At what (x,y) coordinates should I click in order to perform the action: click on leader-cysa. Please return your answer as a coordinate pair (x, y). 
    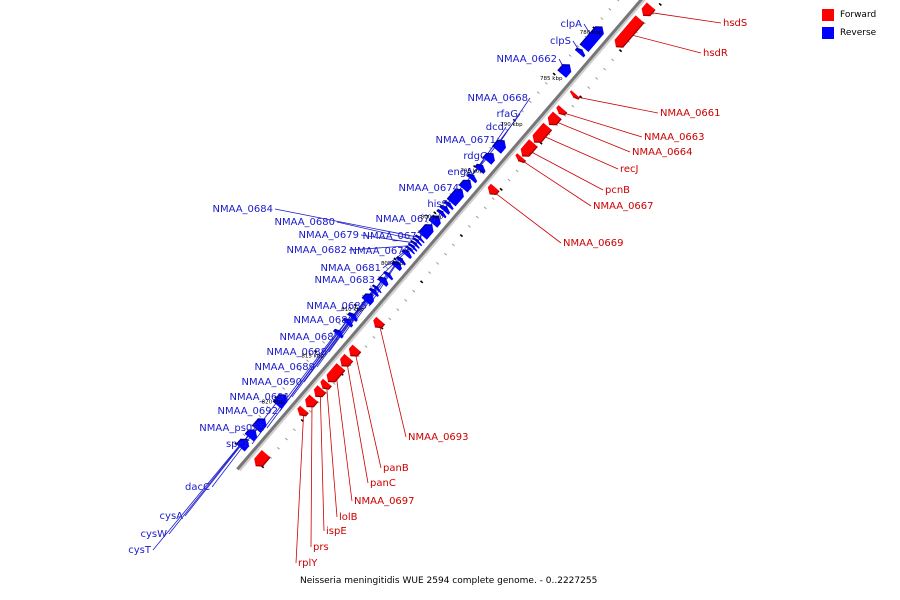
    Looking at the image, I should click on (222, 469).